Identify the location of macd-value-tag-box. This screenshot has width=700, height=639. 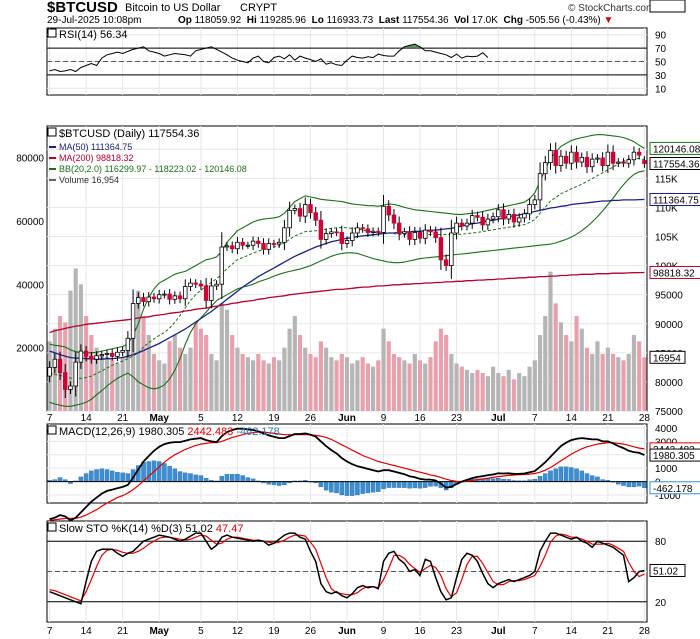
(674, 455).